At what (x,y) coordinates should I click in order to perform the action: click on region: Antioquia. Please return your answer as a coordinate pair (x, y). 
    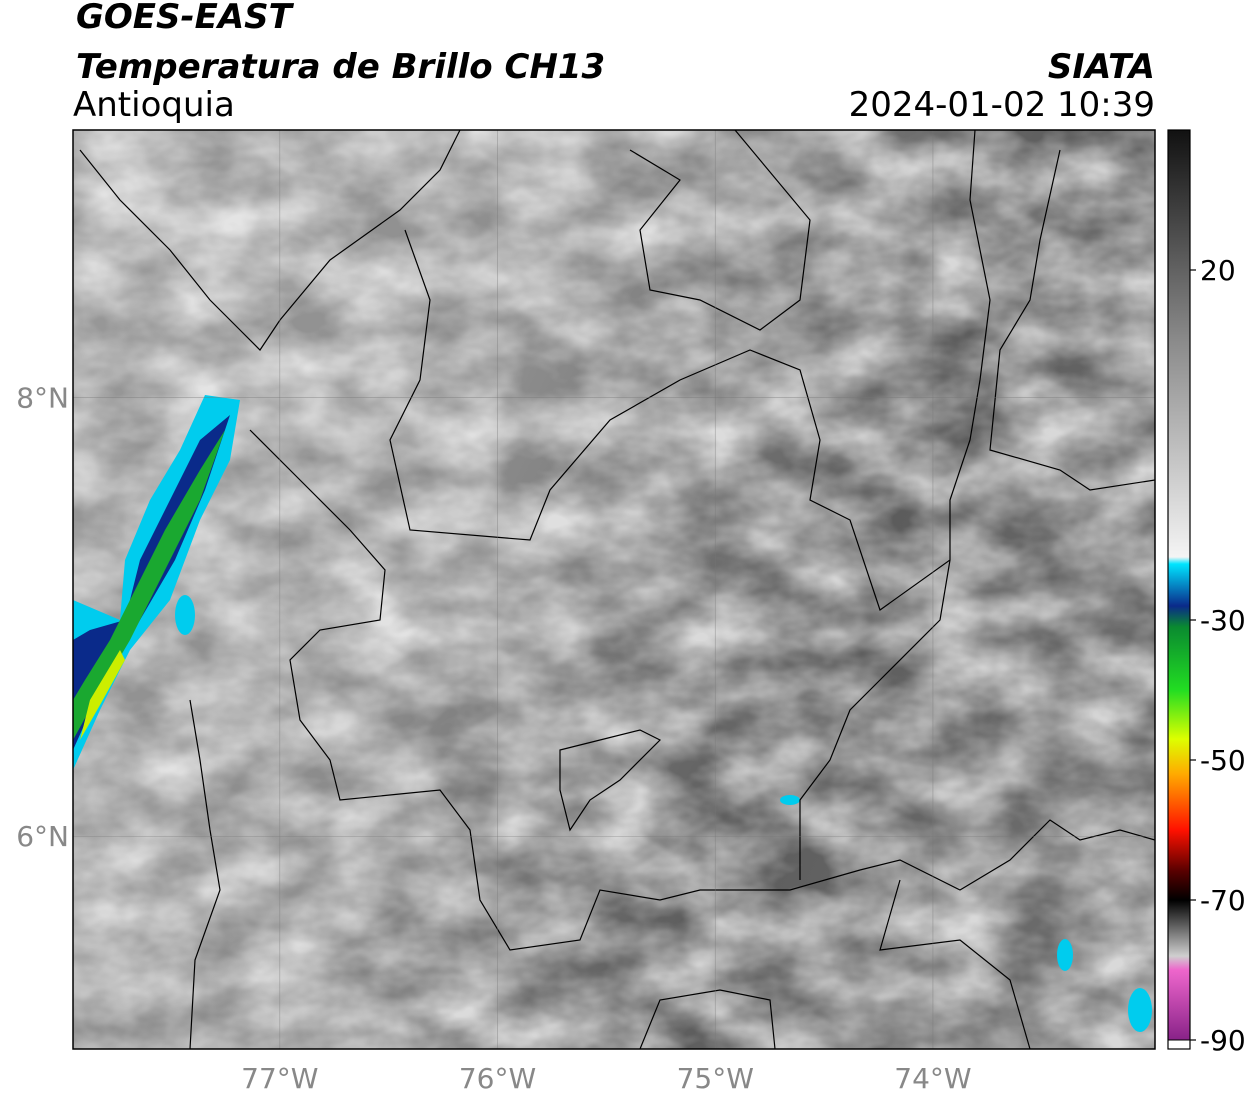
    Looking at the image, I should click on (154, 105).